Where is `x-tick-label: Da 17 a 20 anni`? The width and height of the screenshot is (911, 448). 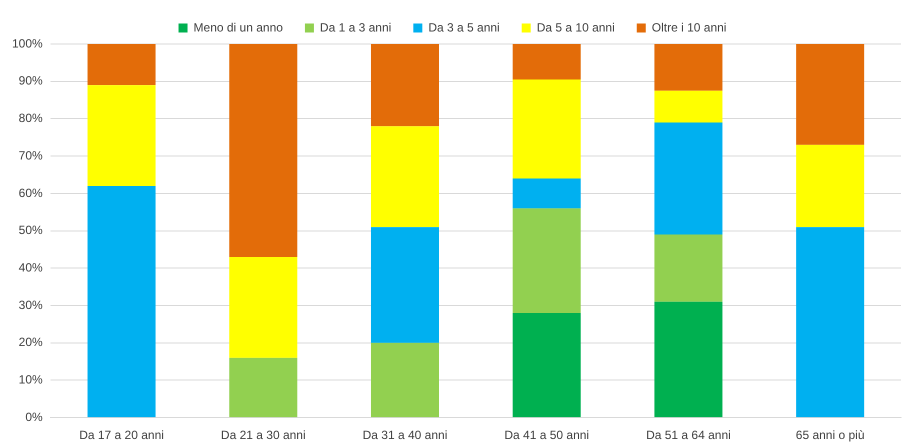 x-tick-label: Da 17 a 20 anni is located at coordinates (121, 435).